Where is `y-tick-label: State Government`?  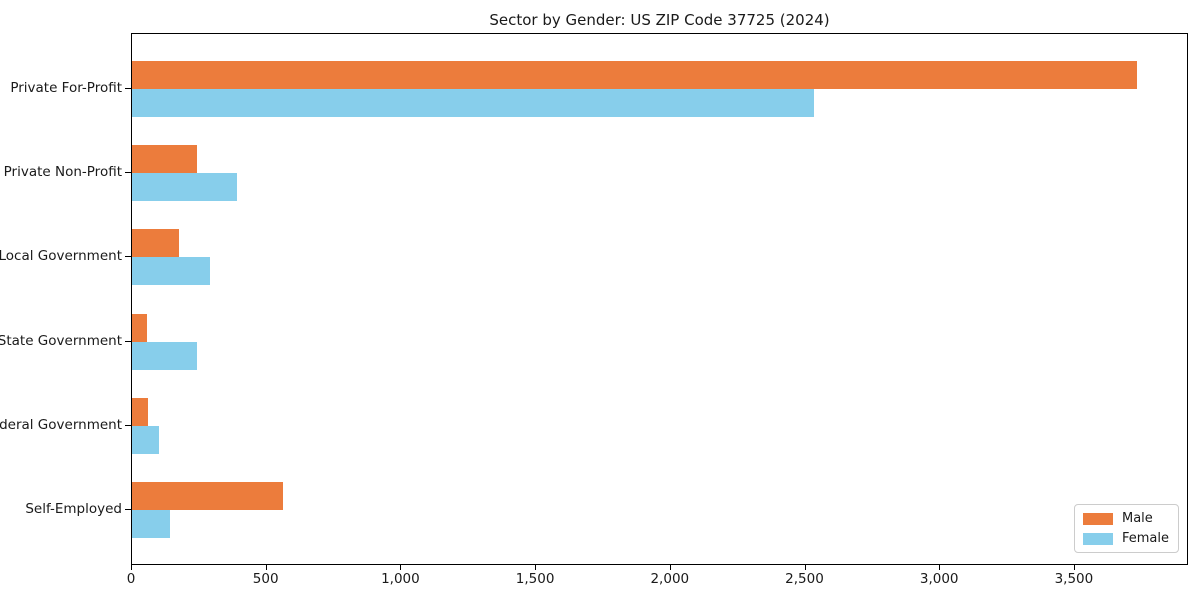
y-tick-label: State Government is located at coordinates (61, 340).